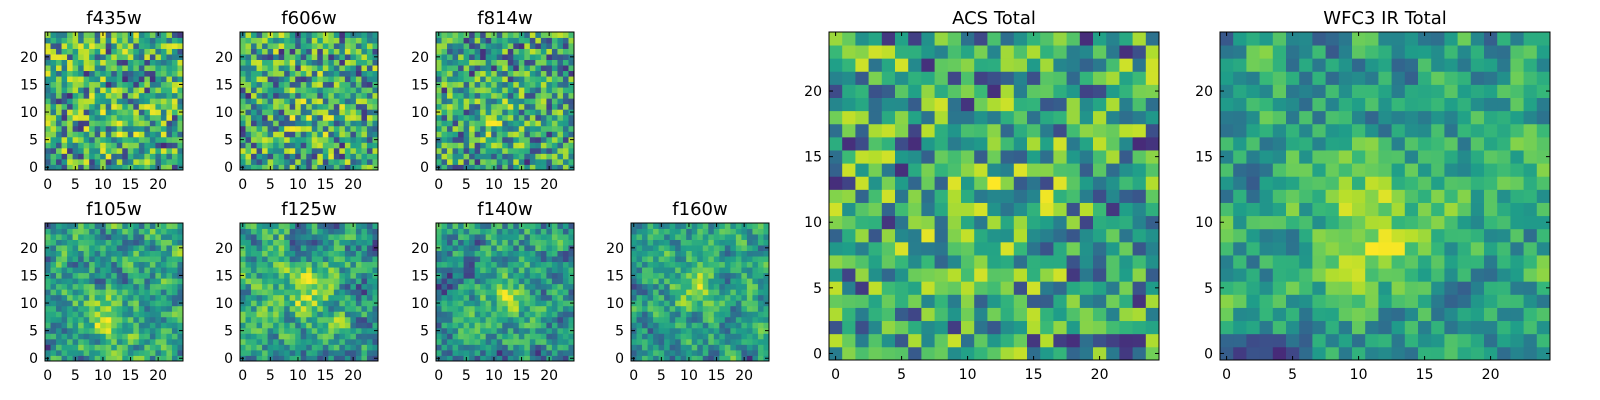 The width and height of the screenshot is (1600, 400). What do you see at coordinates (224, 249) in the screenshot?
I see `y-tick-label: 20` at bounding box center [224, 249].